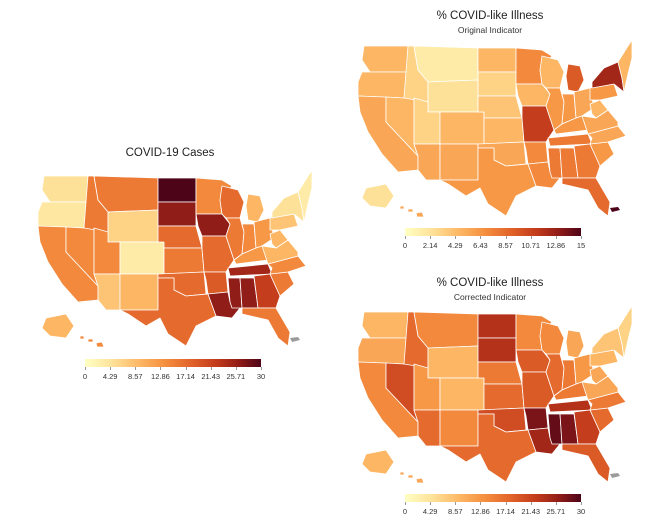  Describe the element at coordinates (490, 16) in the screenshot. I see `map-title: % COVID-like Illness` at that location.